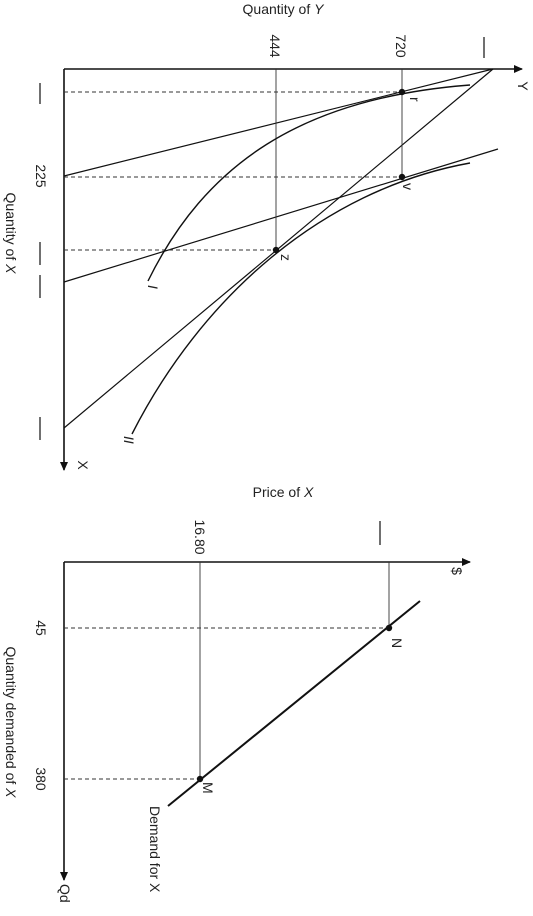  What do you see at coordinates (281, 215) in the screenshot?
I see `budget-line-parallel` at bounding box center [281, 215].